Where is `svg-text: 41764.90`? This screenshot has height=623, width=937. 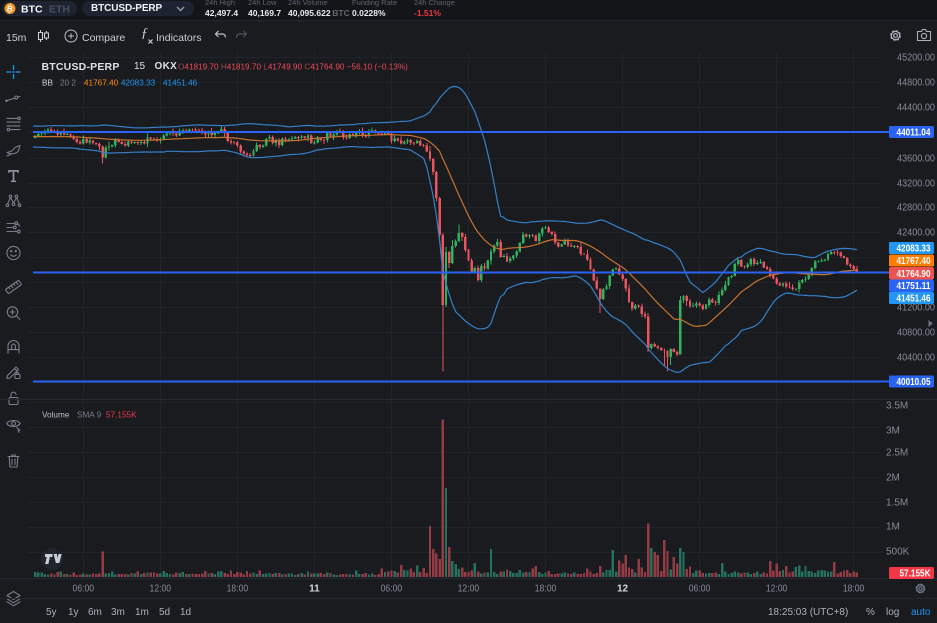 svg-text: 41764.90 is located at coordinates (914, 274).